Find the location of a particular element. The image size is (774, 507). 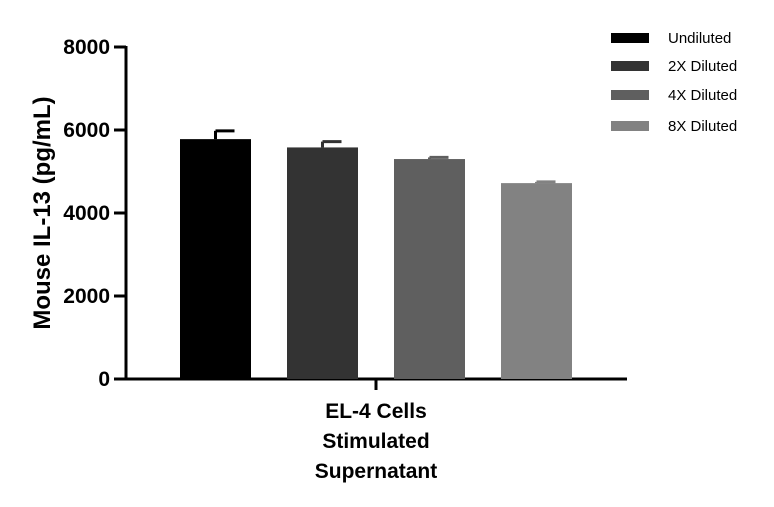

y-tick-label: 8000 is located at coordinates (86, 47).